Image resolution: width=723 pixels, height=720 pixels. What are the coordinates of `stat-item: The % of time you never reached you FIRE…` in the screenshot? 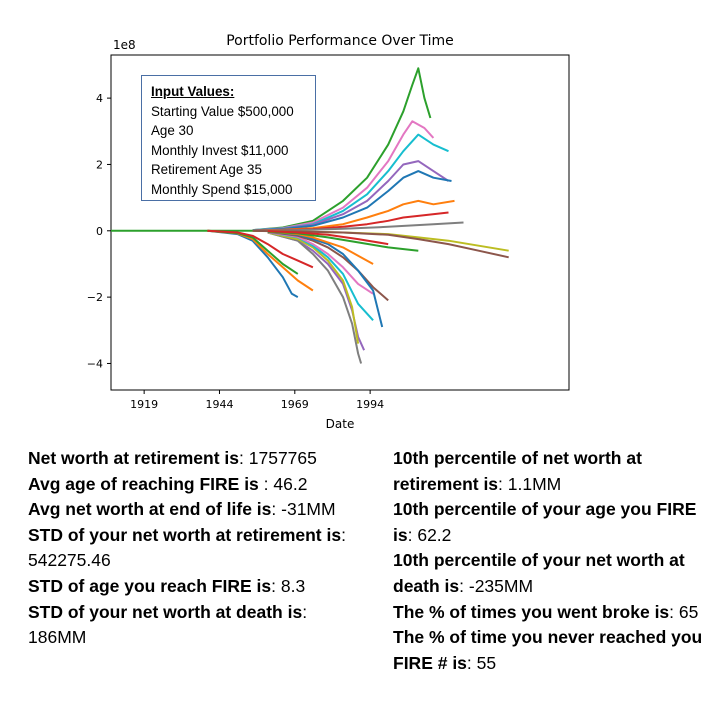 It's located at (548, 650).